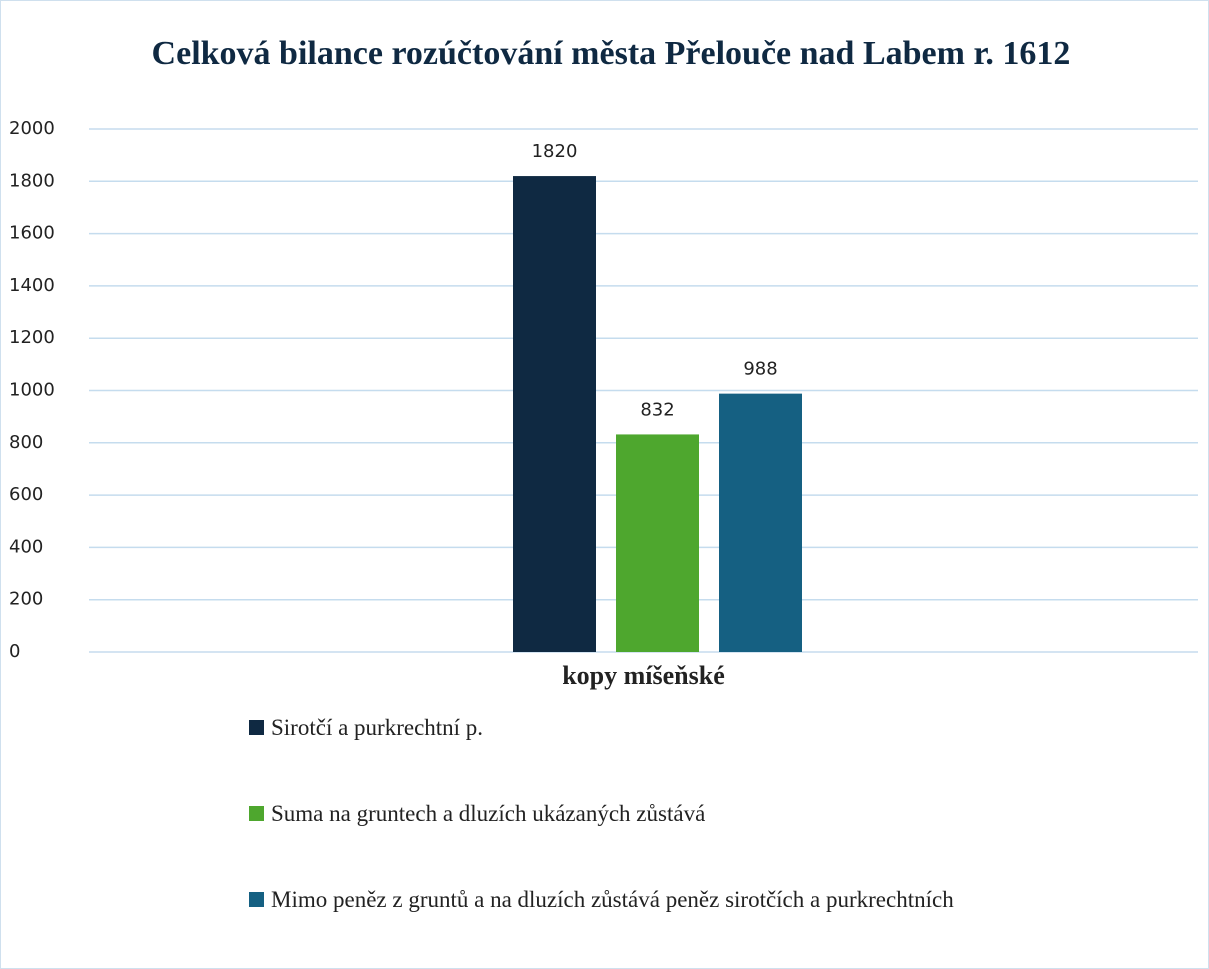 This screenshot has height=969, width=1209. What do you see at coordinates (32, 390) in the screenshot?
I see `y-tick-label: 1000` at bounding box center [32, 390].